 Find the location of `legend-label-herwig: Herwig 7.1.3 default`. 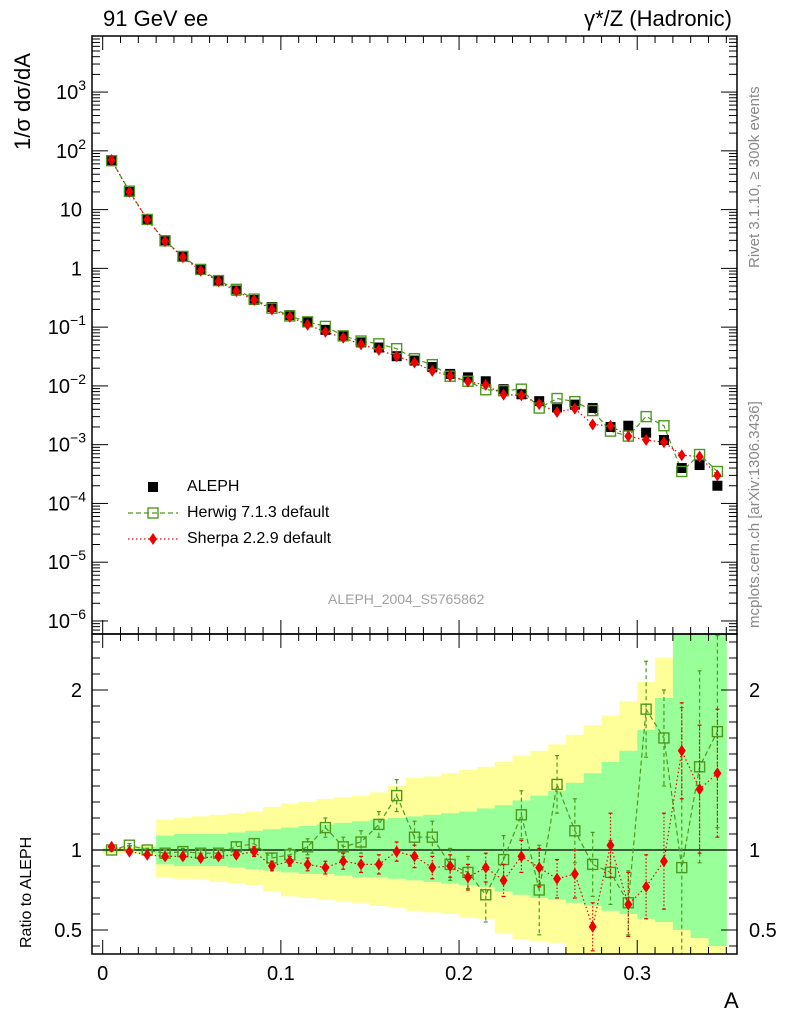

legend-label-herwig: Herwig 7.1.3 default is located at coordinates (258, 512).